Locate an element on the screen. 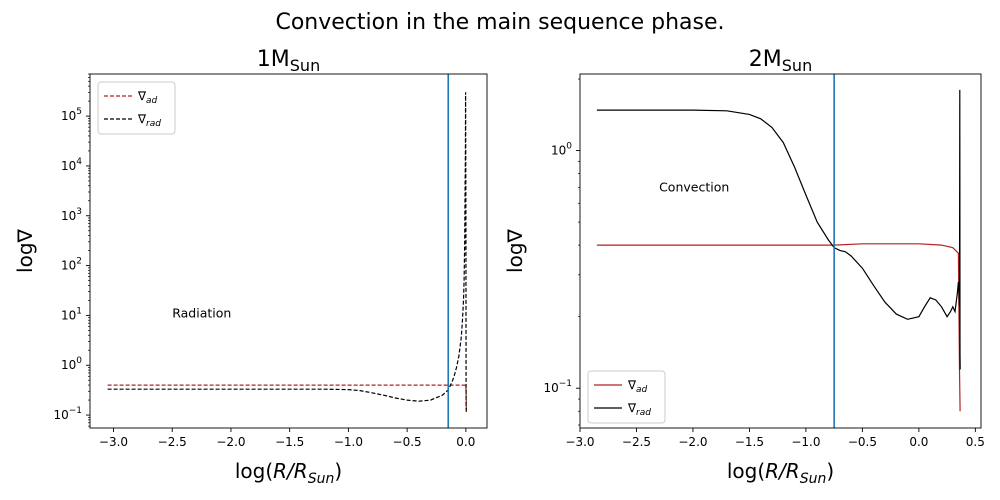  y-tick-label: 10¹ is located at coordinates (71, 314).